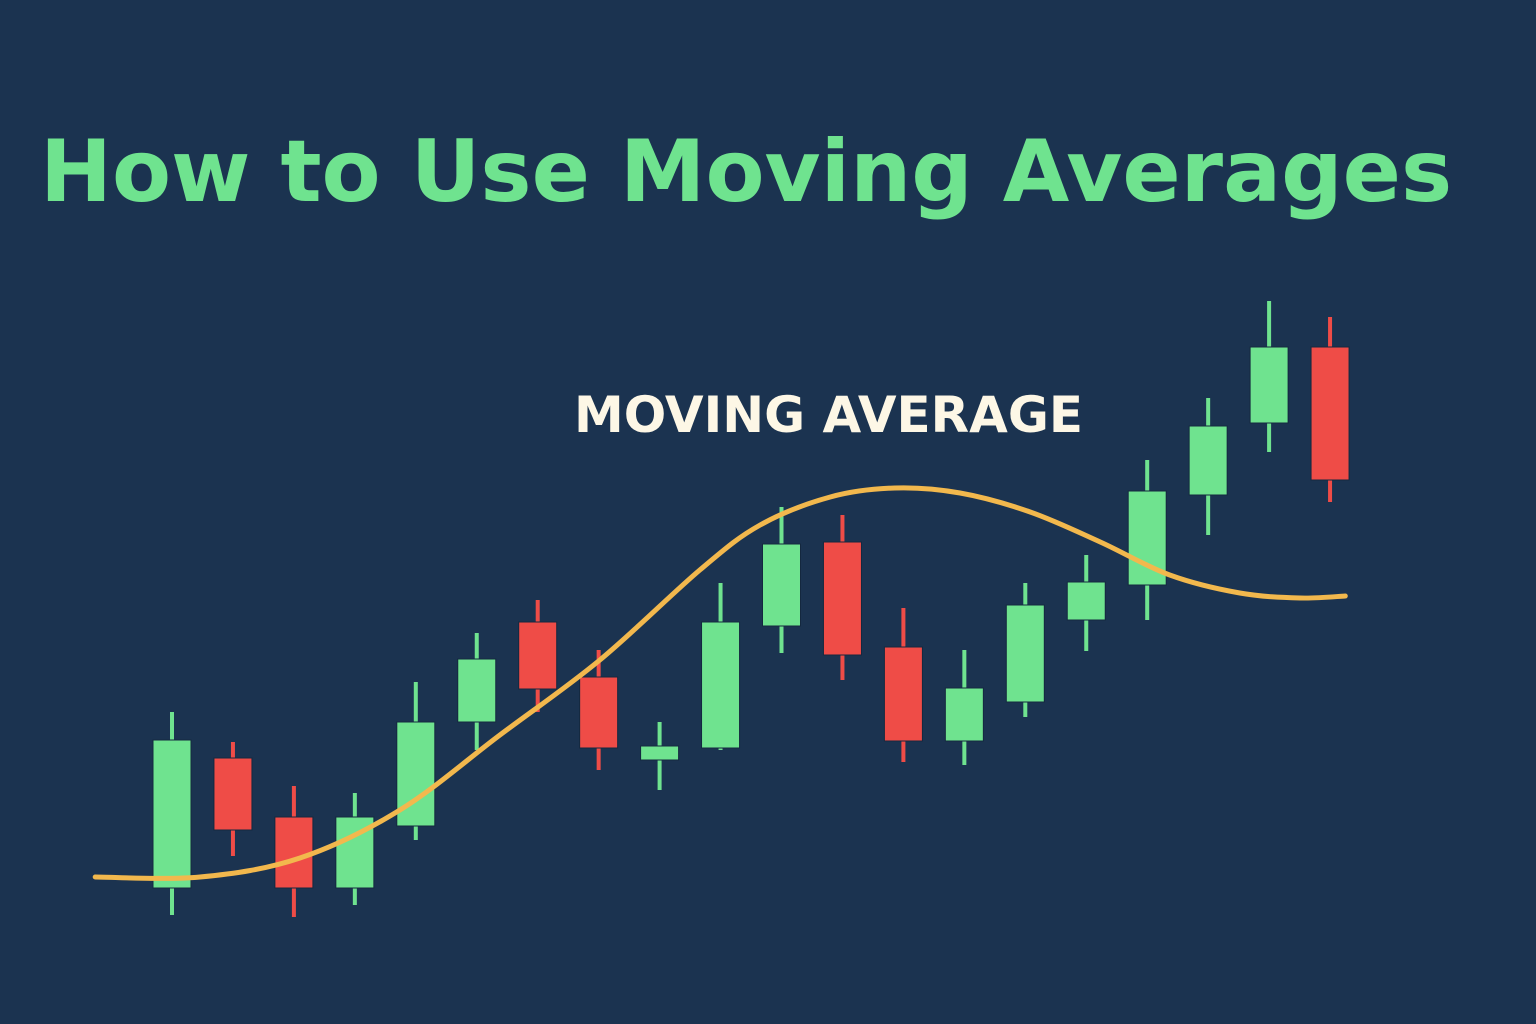 The width and height of the screenshot is (1536, 1024). What do you see at coordinates (829, 415) in the screenshot?
I see `moving-average-label: MOVING AVERAGE` at bounding box center [829, 415].